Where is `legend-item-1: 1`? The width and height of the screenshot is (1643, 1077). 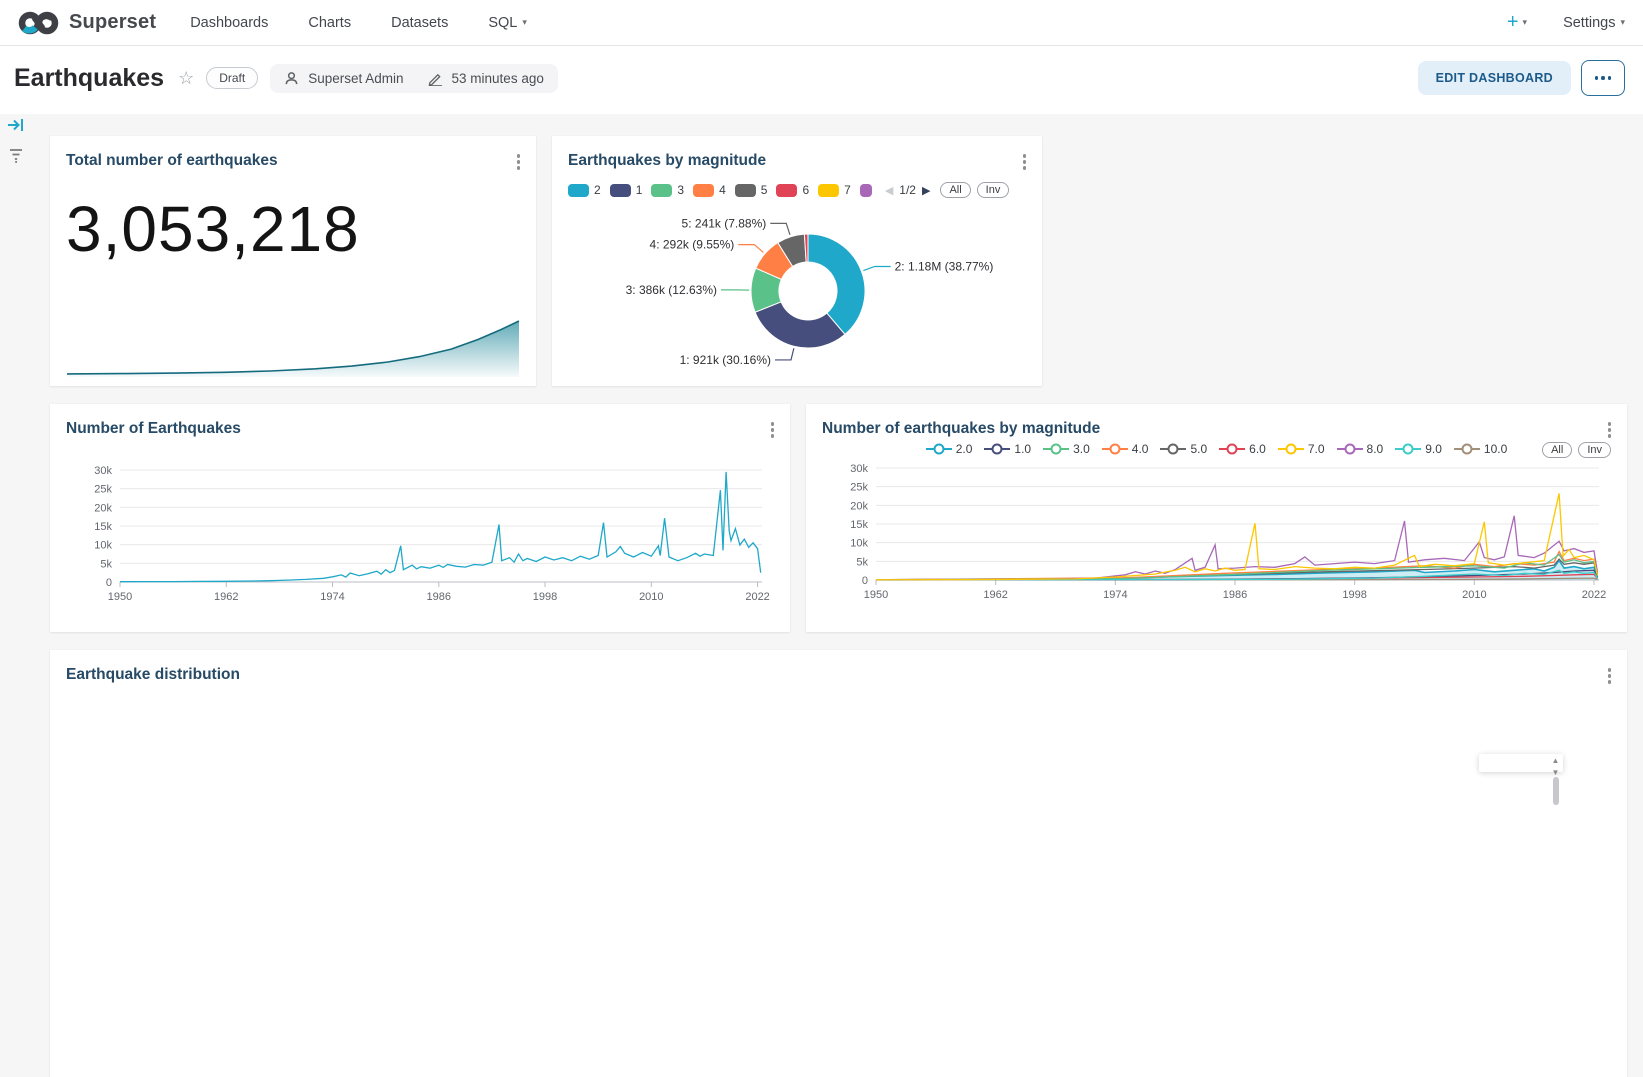 legend-item-1: 1 is located at coordinates (625, 190).